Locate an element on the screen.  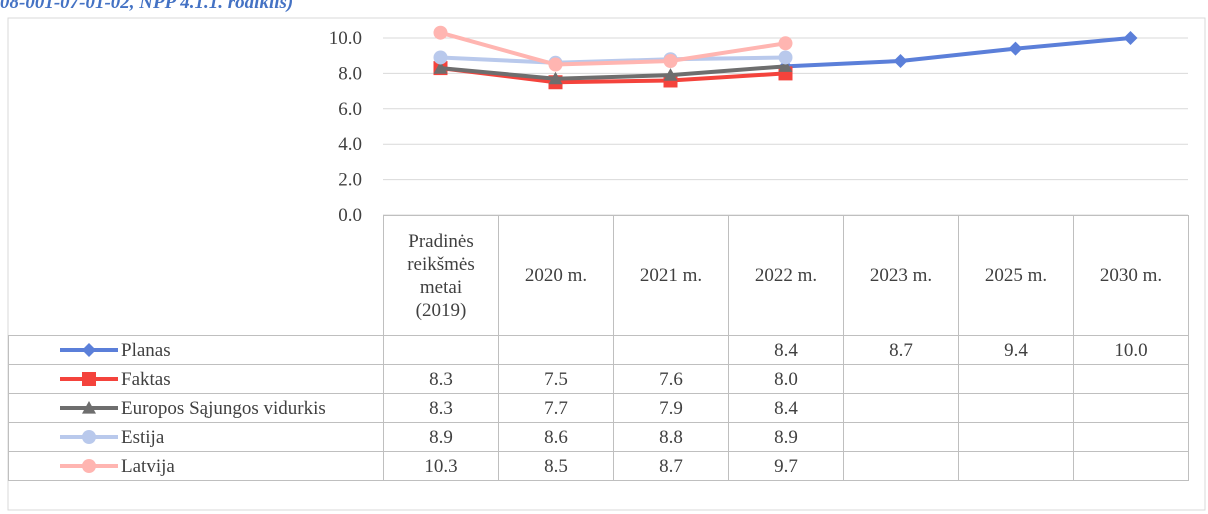
y-tick-label: 10.0 is located at coordinates (345, 38).